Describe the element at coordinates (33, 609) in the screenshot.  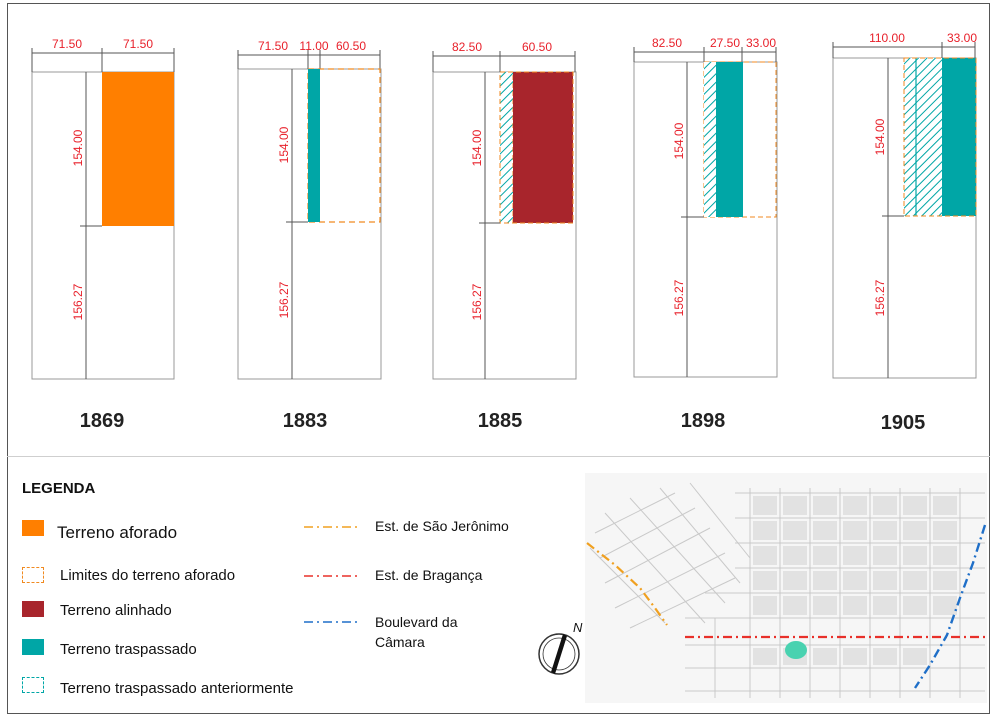
I see `solid-red-square-icon` at that location.